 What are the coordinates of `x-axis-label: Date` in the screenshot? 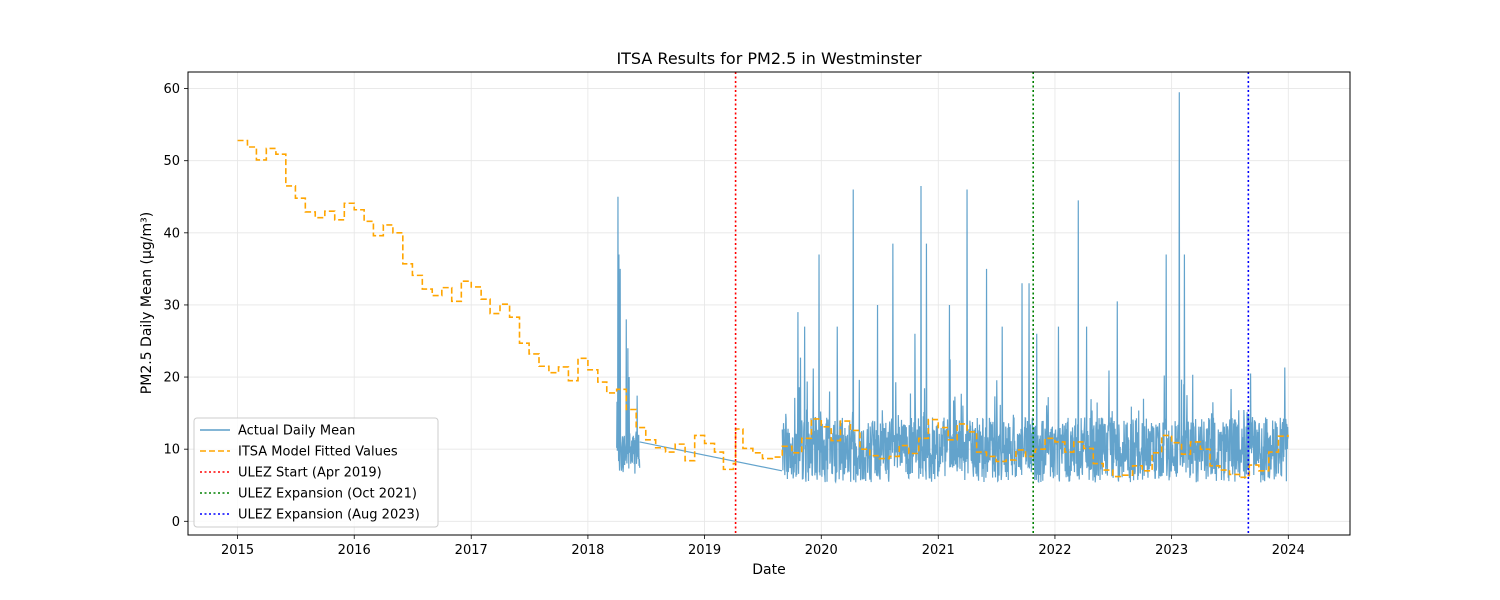 It's located at (768, 570).